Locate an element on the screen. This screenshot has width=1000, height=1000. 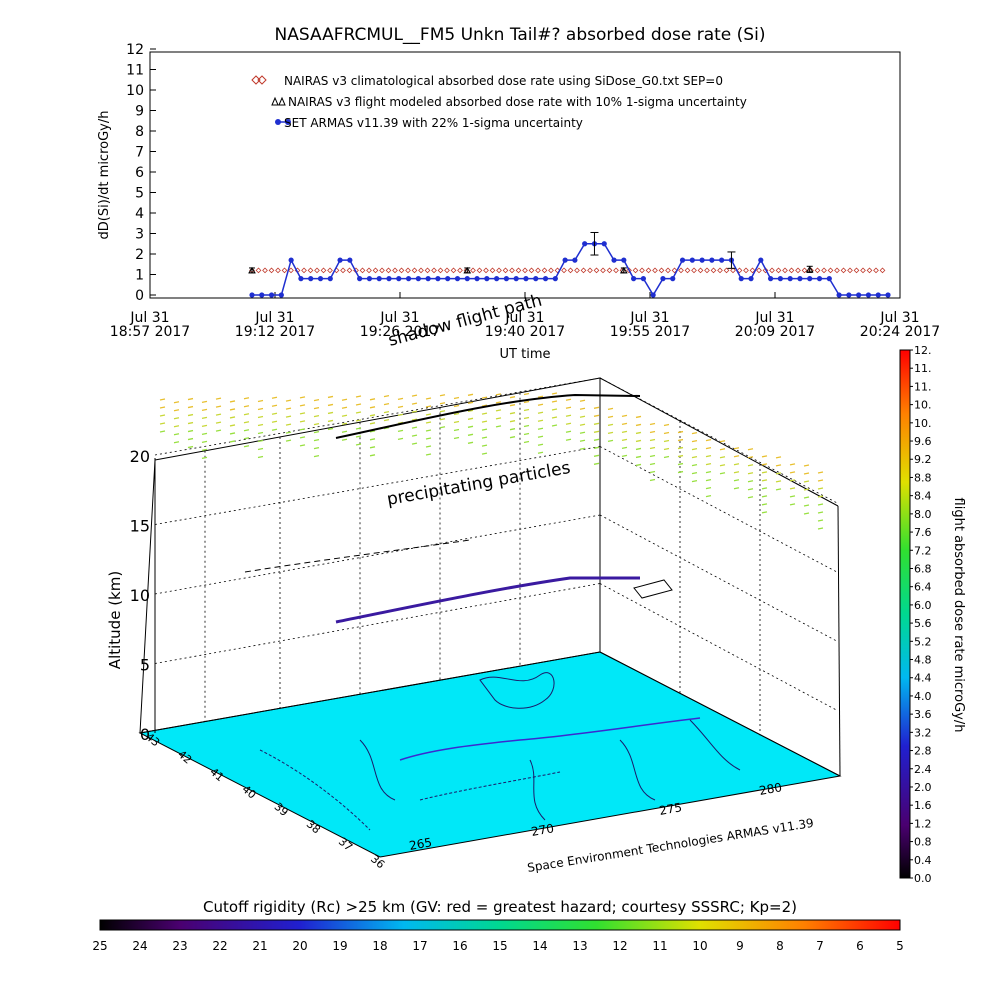
y-tick-label: 7 is located at coordinates (139, 153).